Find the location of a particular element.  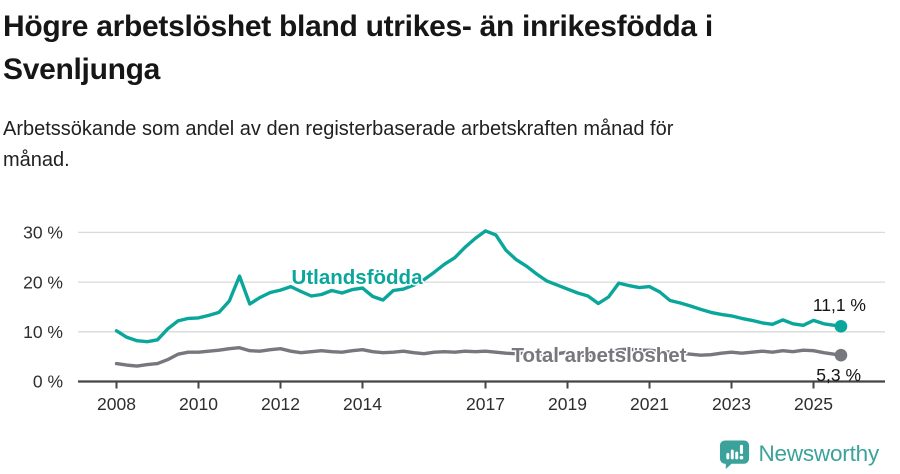

brand-name: Newsworthy is located at coordinates (818, 453).